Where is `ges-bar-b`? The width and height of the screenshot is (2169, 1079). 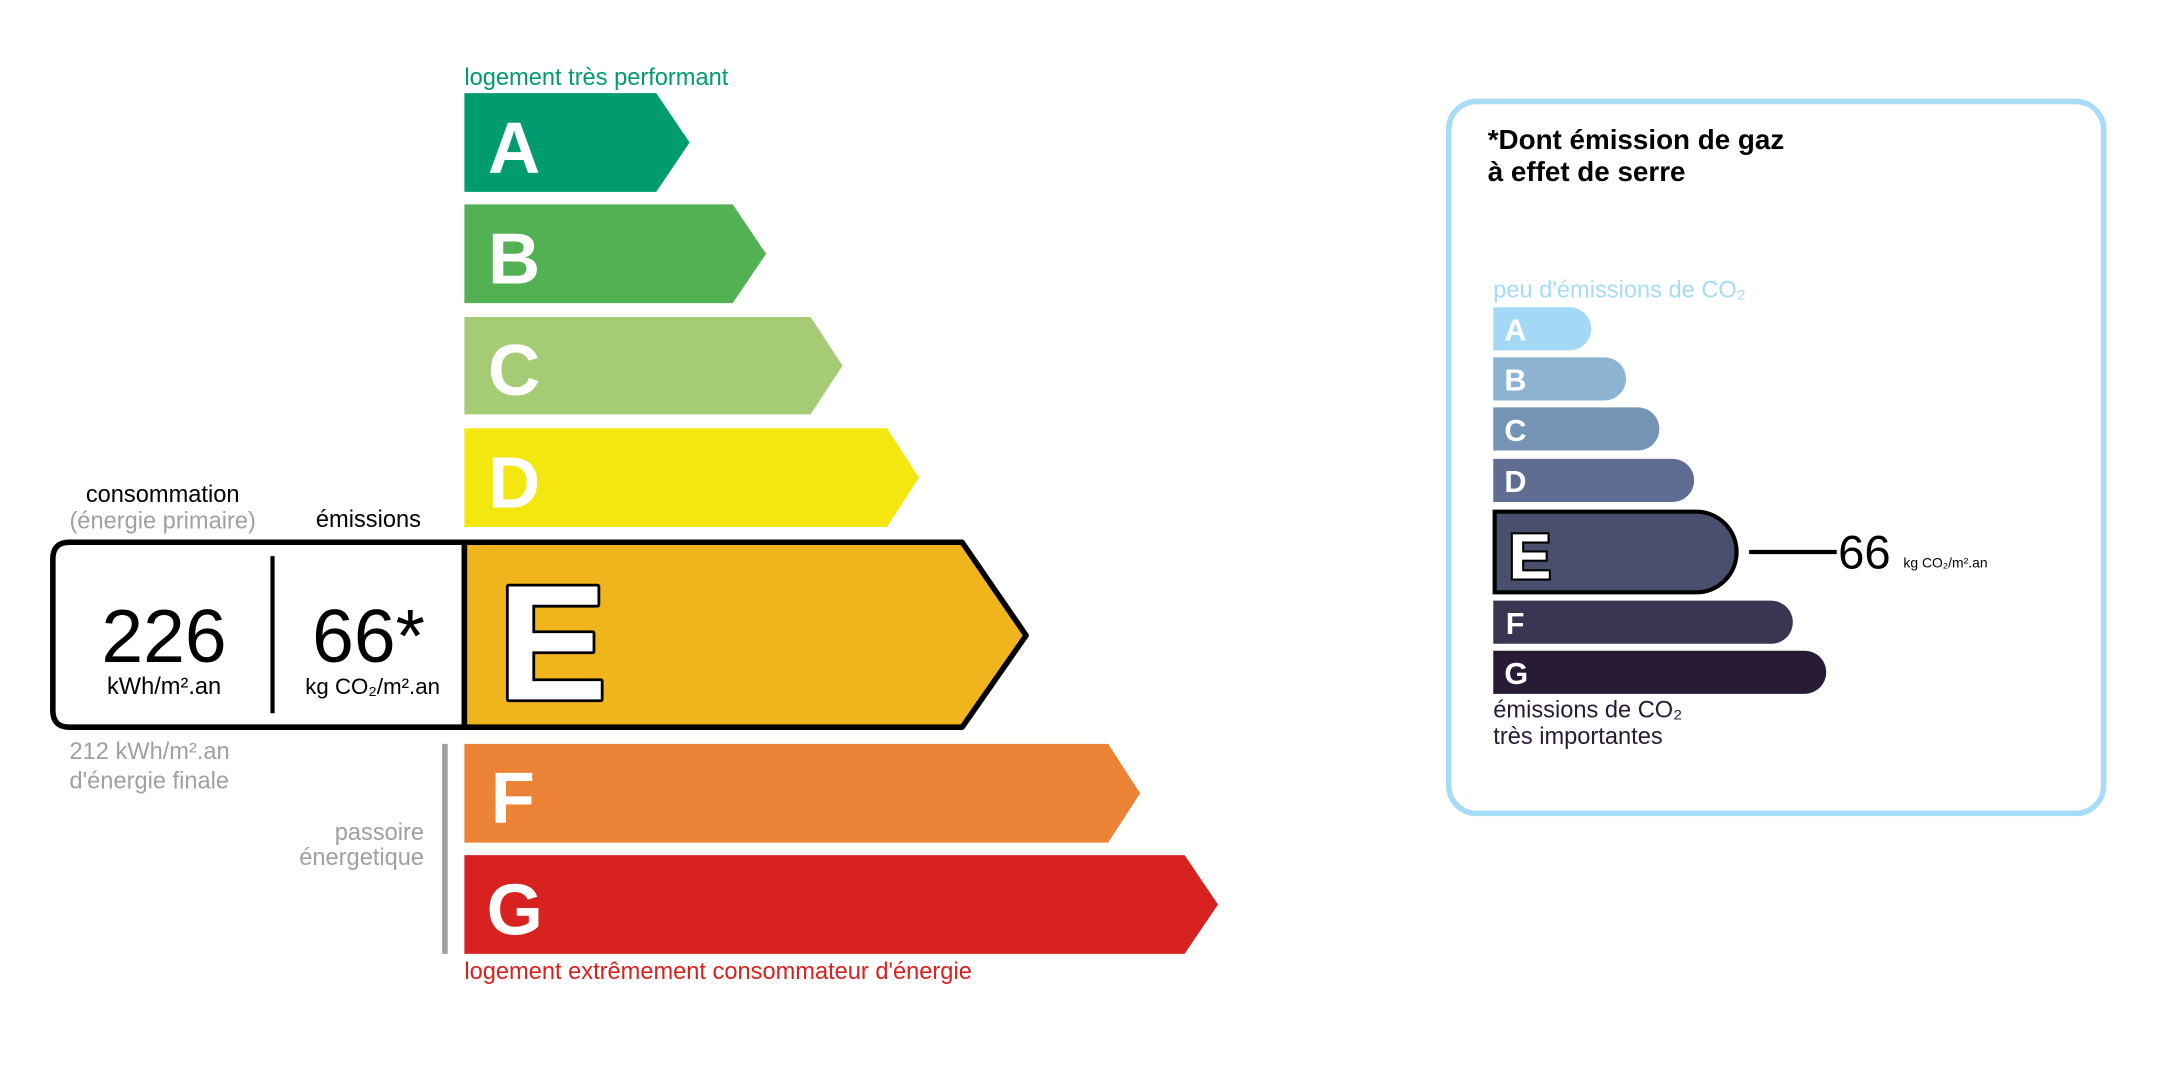
ges-bar-b is located at coordinates (1560, 379).